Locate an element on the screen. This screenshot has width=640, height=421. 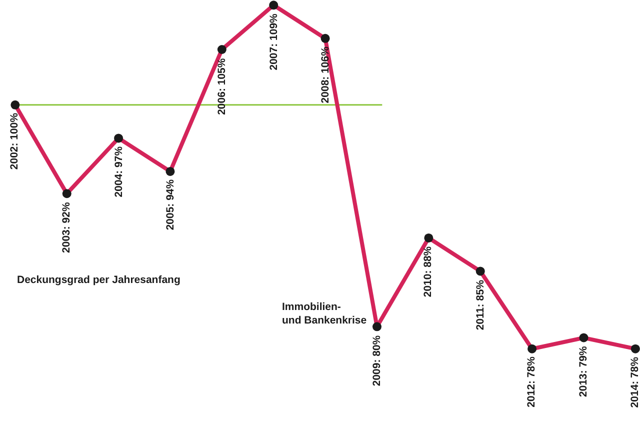
data-label: 2012: 78% is located at coordinates (532, 382).